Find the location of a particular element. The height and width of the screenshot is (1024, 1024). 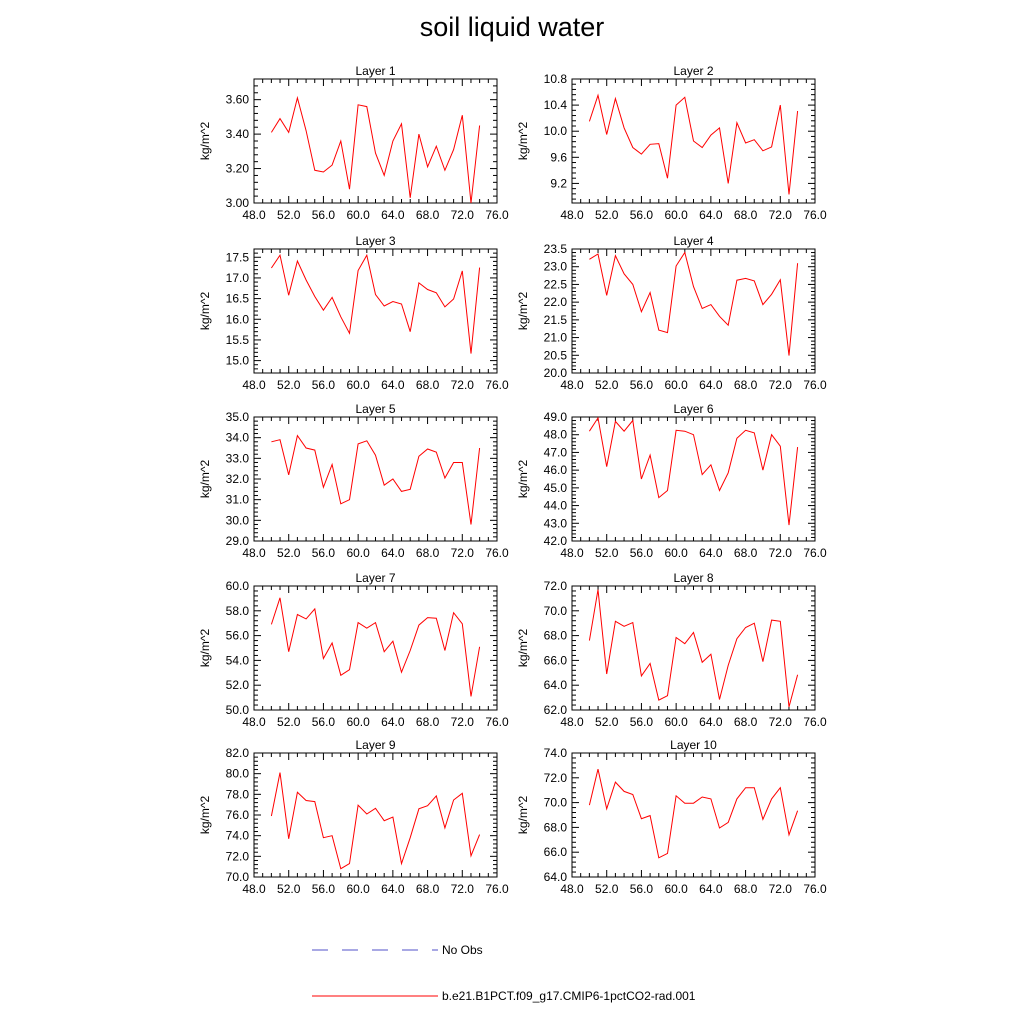

panel-title: Layer 3 is located at coordinates (375, 241).